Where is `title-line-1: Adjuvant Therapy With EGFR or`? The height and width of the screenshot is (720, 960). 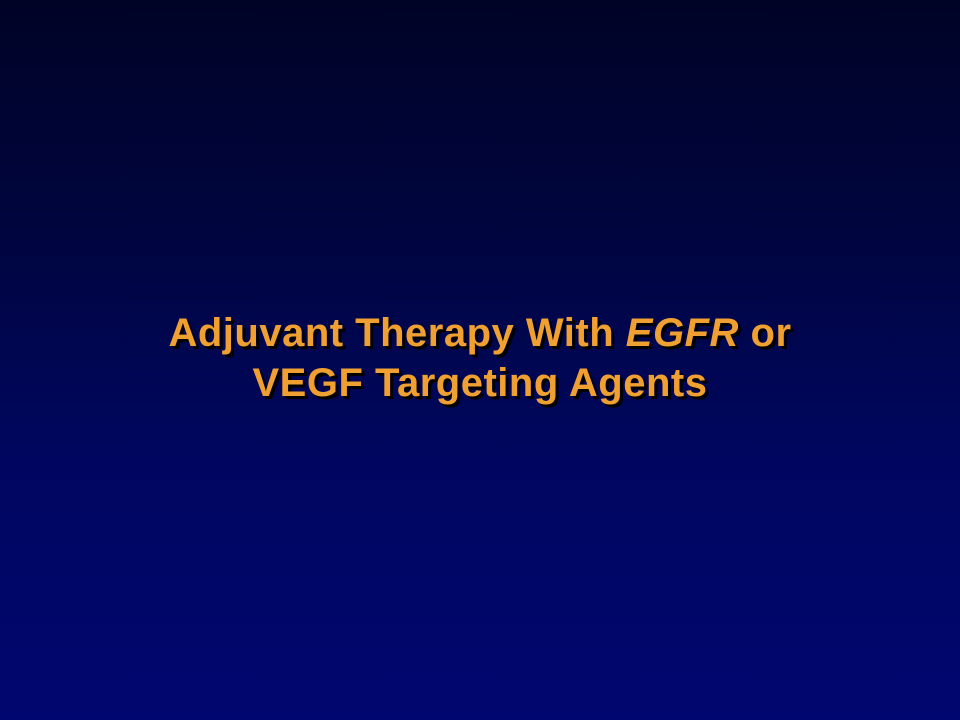 title-line-1: Adjuvant Therapy With EGFR or is located at coordinates (480, 333).